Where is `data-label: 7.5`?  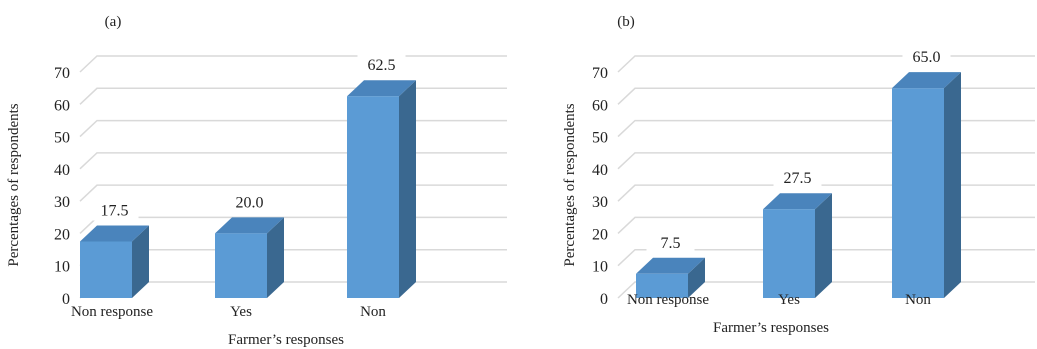
data-label: 7.5 is located at coordinates (671, 243).